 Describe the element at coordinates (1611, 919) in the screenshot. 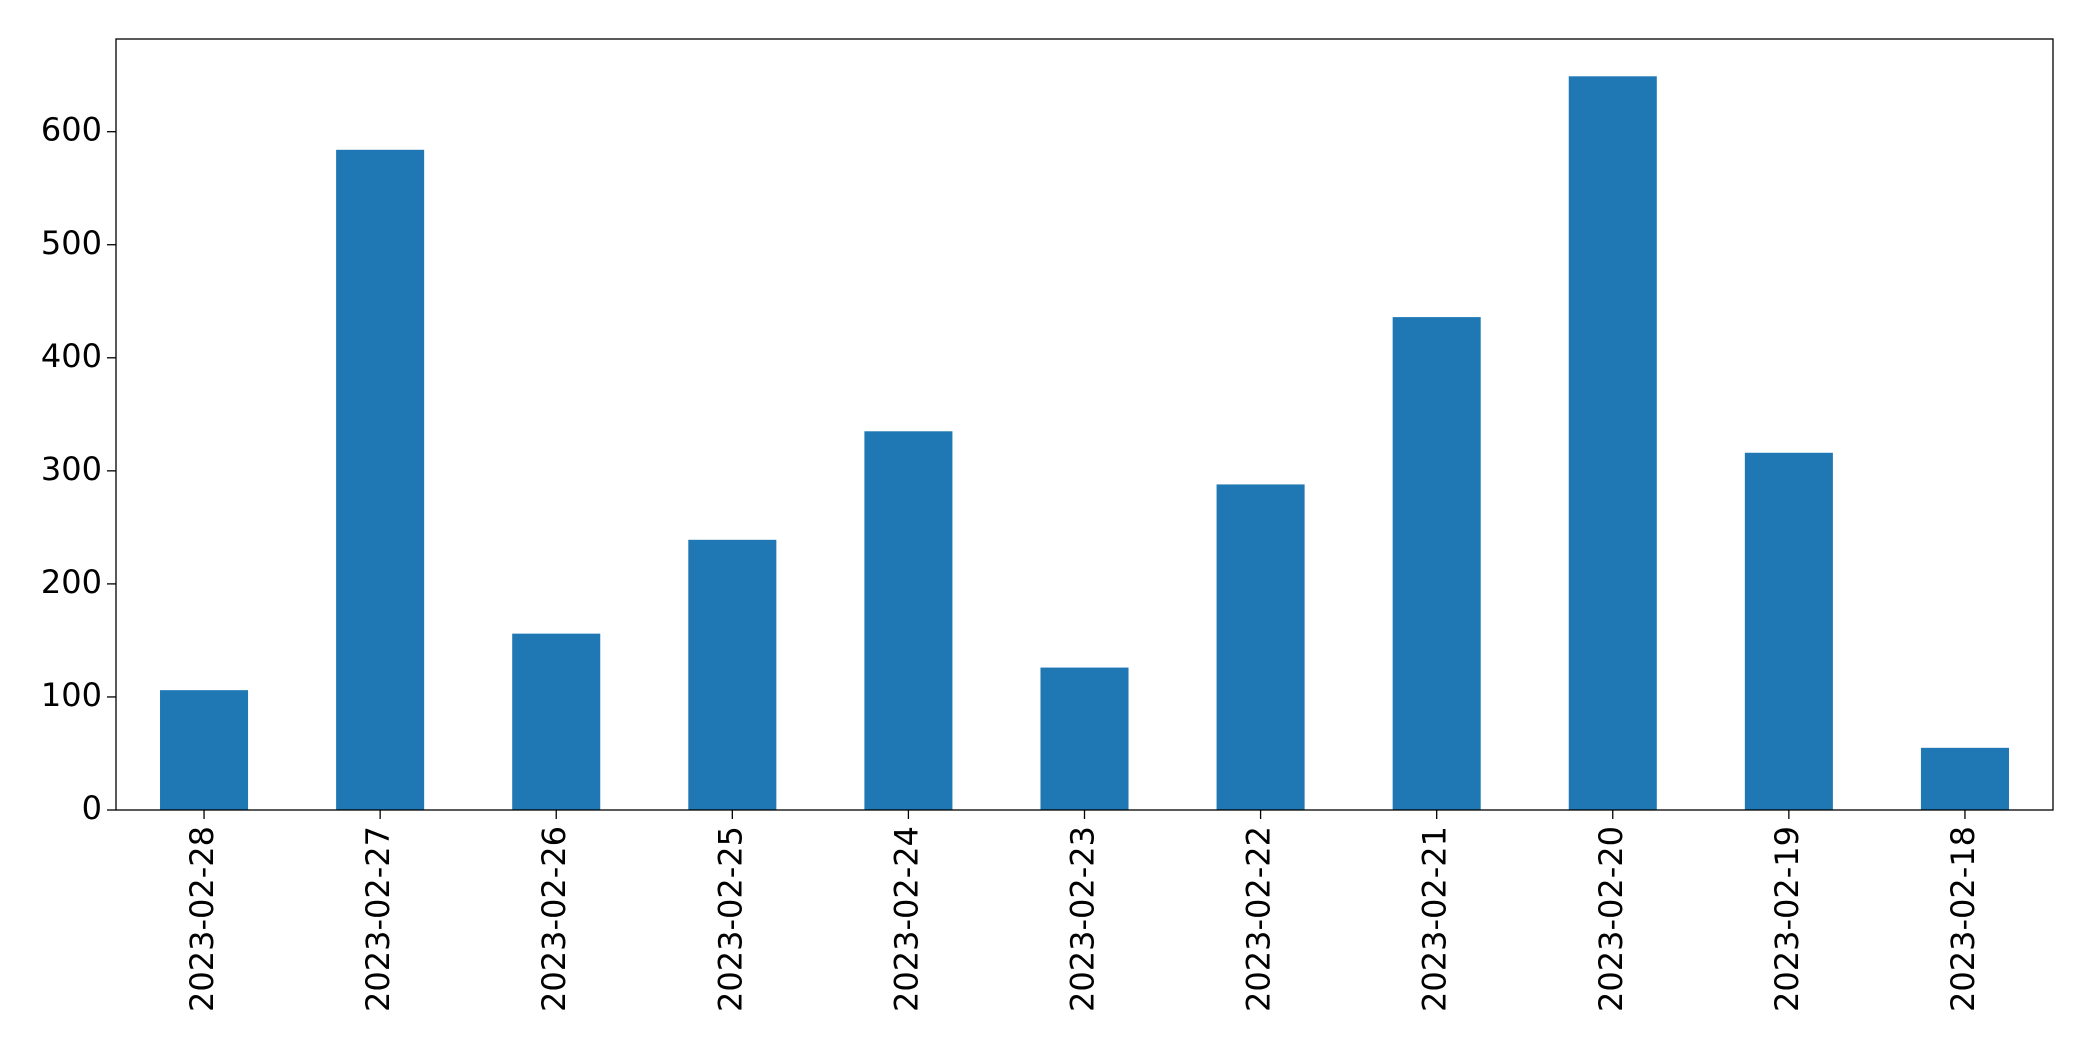

I see `x-tick-label: 2023-02-20` at that location.